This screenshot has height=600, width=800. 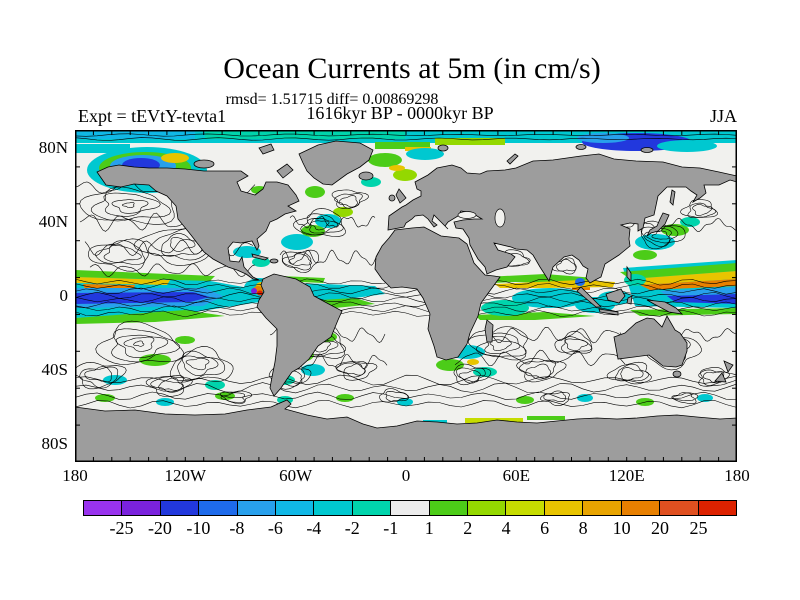 I want to click on colorbar-tick-label: 6, so click(x=545, y=528).